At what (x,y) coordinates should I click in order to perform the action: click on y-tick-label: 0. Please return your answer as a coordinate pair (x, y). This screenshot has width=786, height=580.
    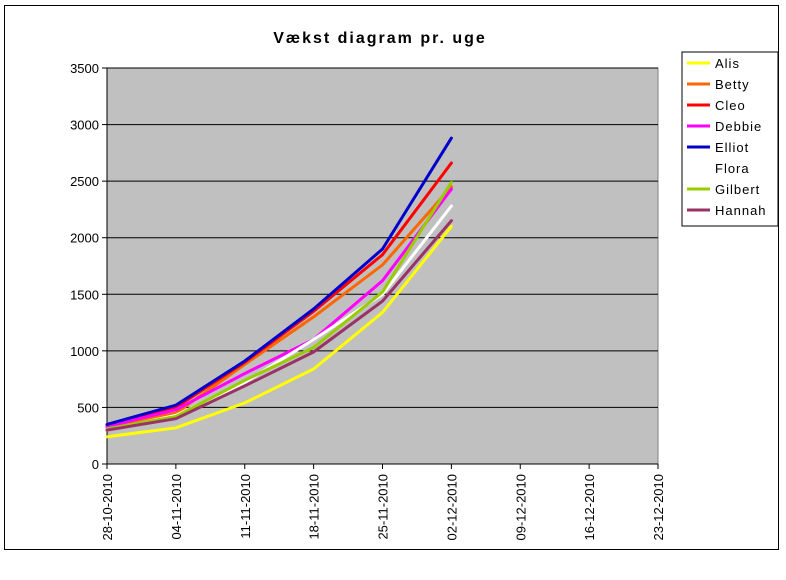
    Looking at the image, I should click on (95, 464).